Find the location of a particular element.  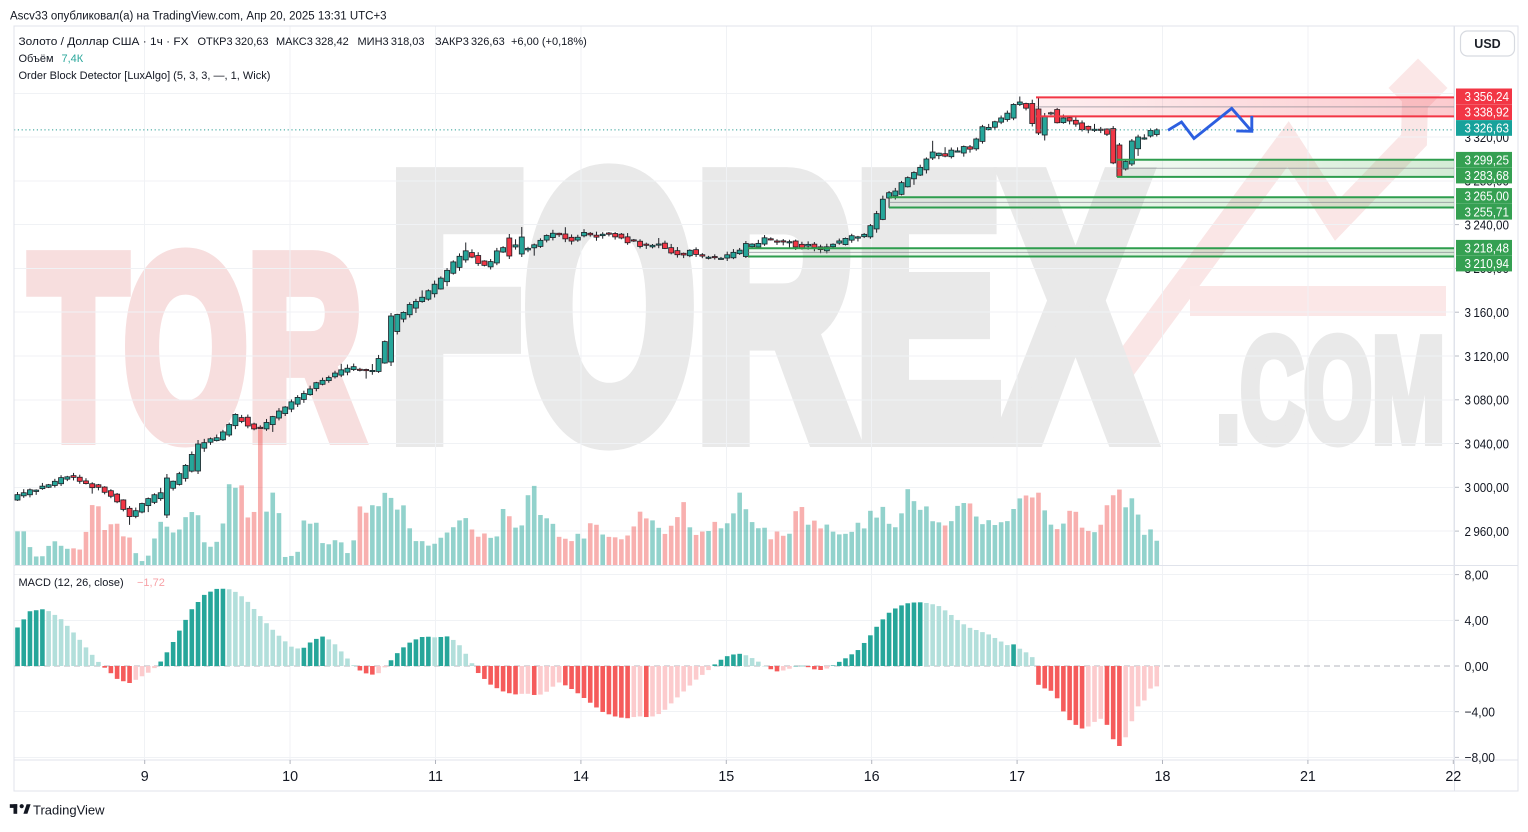

svg-text: 10 is located at coordinates (290, 777).